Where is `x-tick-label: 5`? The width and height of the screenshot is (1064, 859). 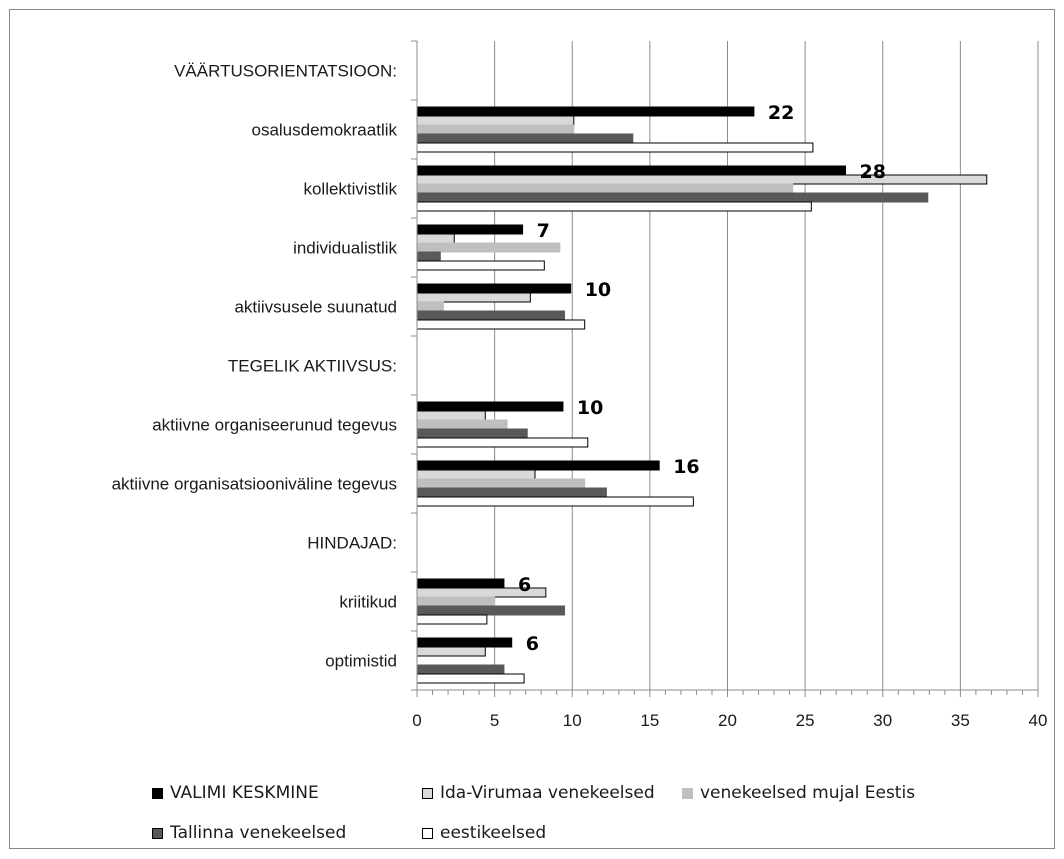 x-tick-label: 5 is located at coordinates (494, 720).